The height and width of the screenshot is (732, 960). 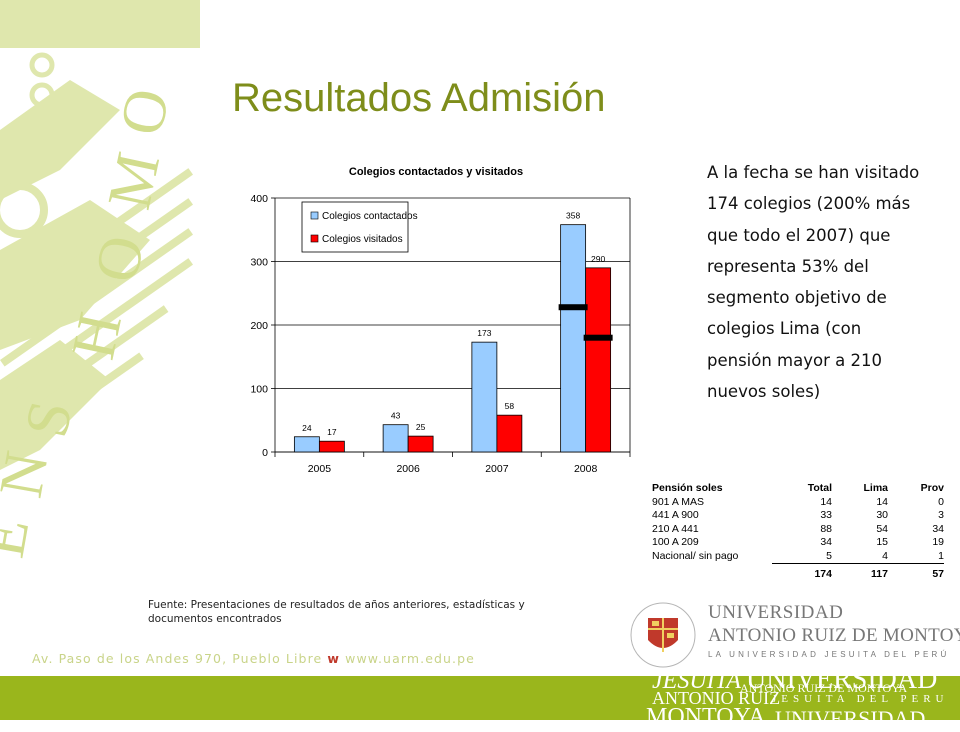 What do you see at coordinates (675, 528) in the screenshot?
I see `table-cell: 210 A 441` at bounding box center [675, 528].